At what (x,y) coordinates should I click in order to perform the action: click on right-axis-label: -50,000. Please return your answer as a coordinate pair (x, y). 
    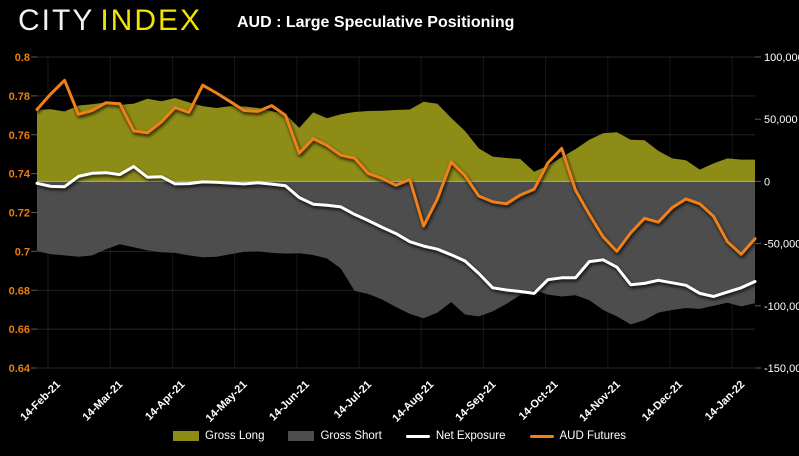
    Looking at the image, I should click on (781, 245).